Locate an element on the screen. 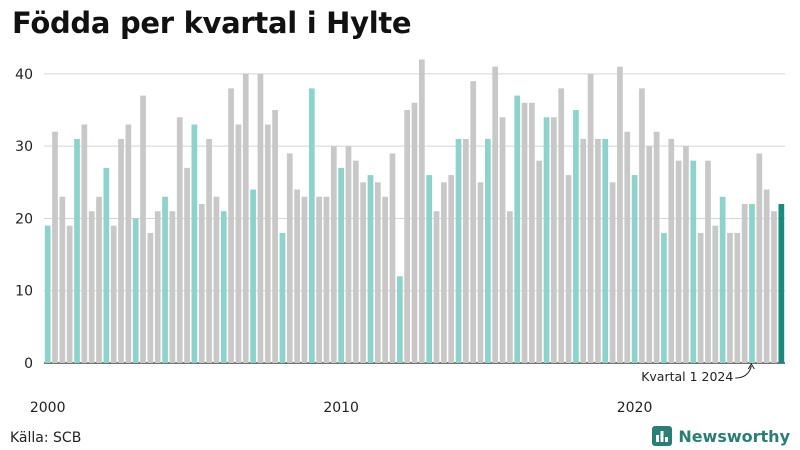  annotation-label: Kvartal 1 2024 is located at coordinates (687, 376).